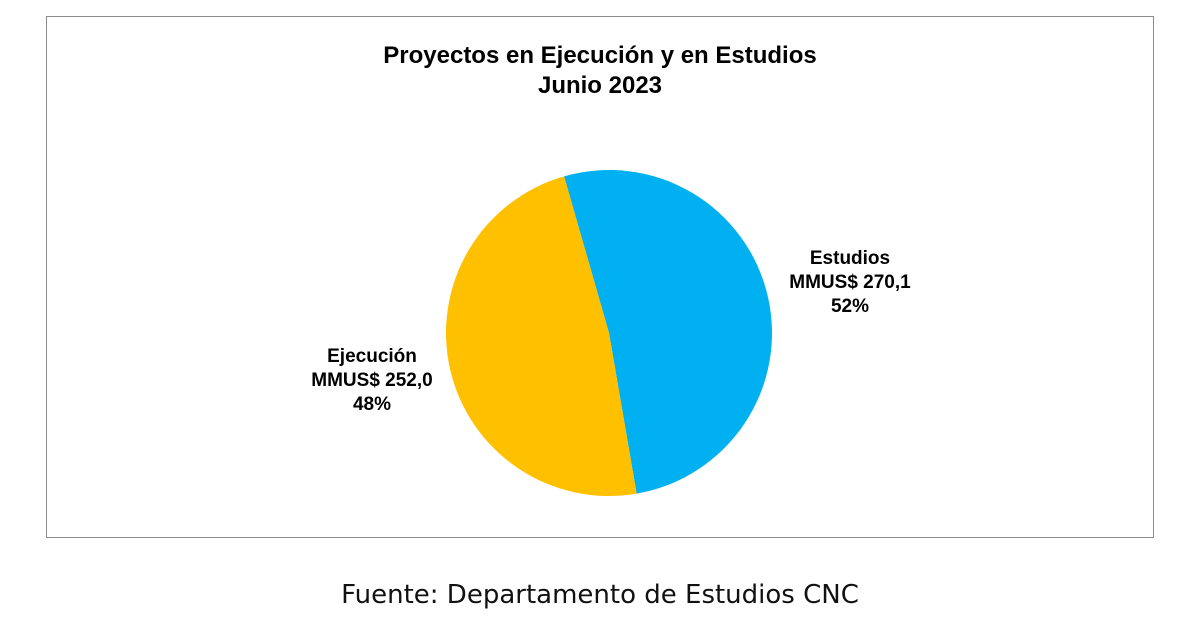 Image resolution: width=1200 pixels, height=630 pixels. What do you see at coordinates (850, 306) in the screenshot?
I see `slice-label-percent: 52%` at bounding box center [850, 306].